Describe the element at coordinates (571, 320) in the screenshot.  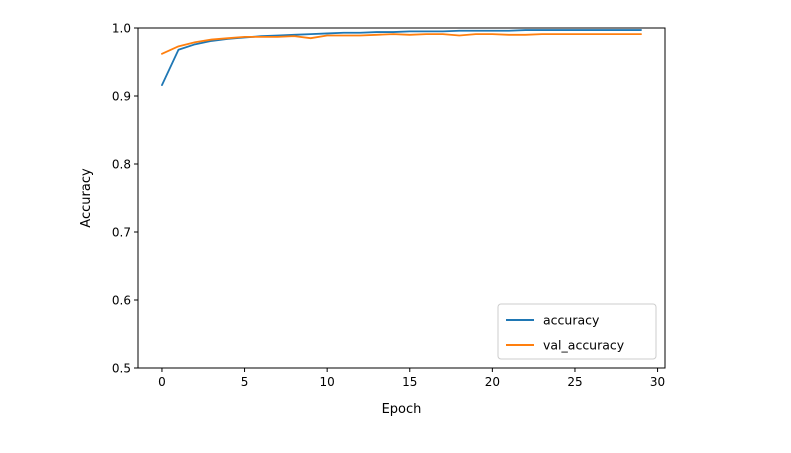
I see `legend-label: accuracy` at that location.